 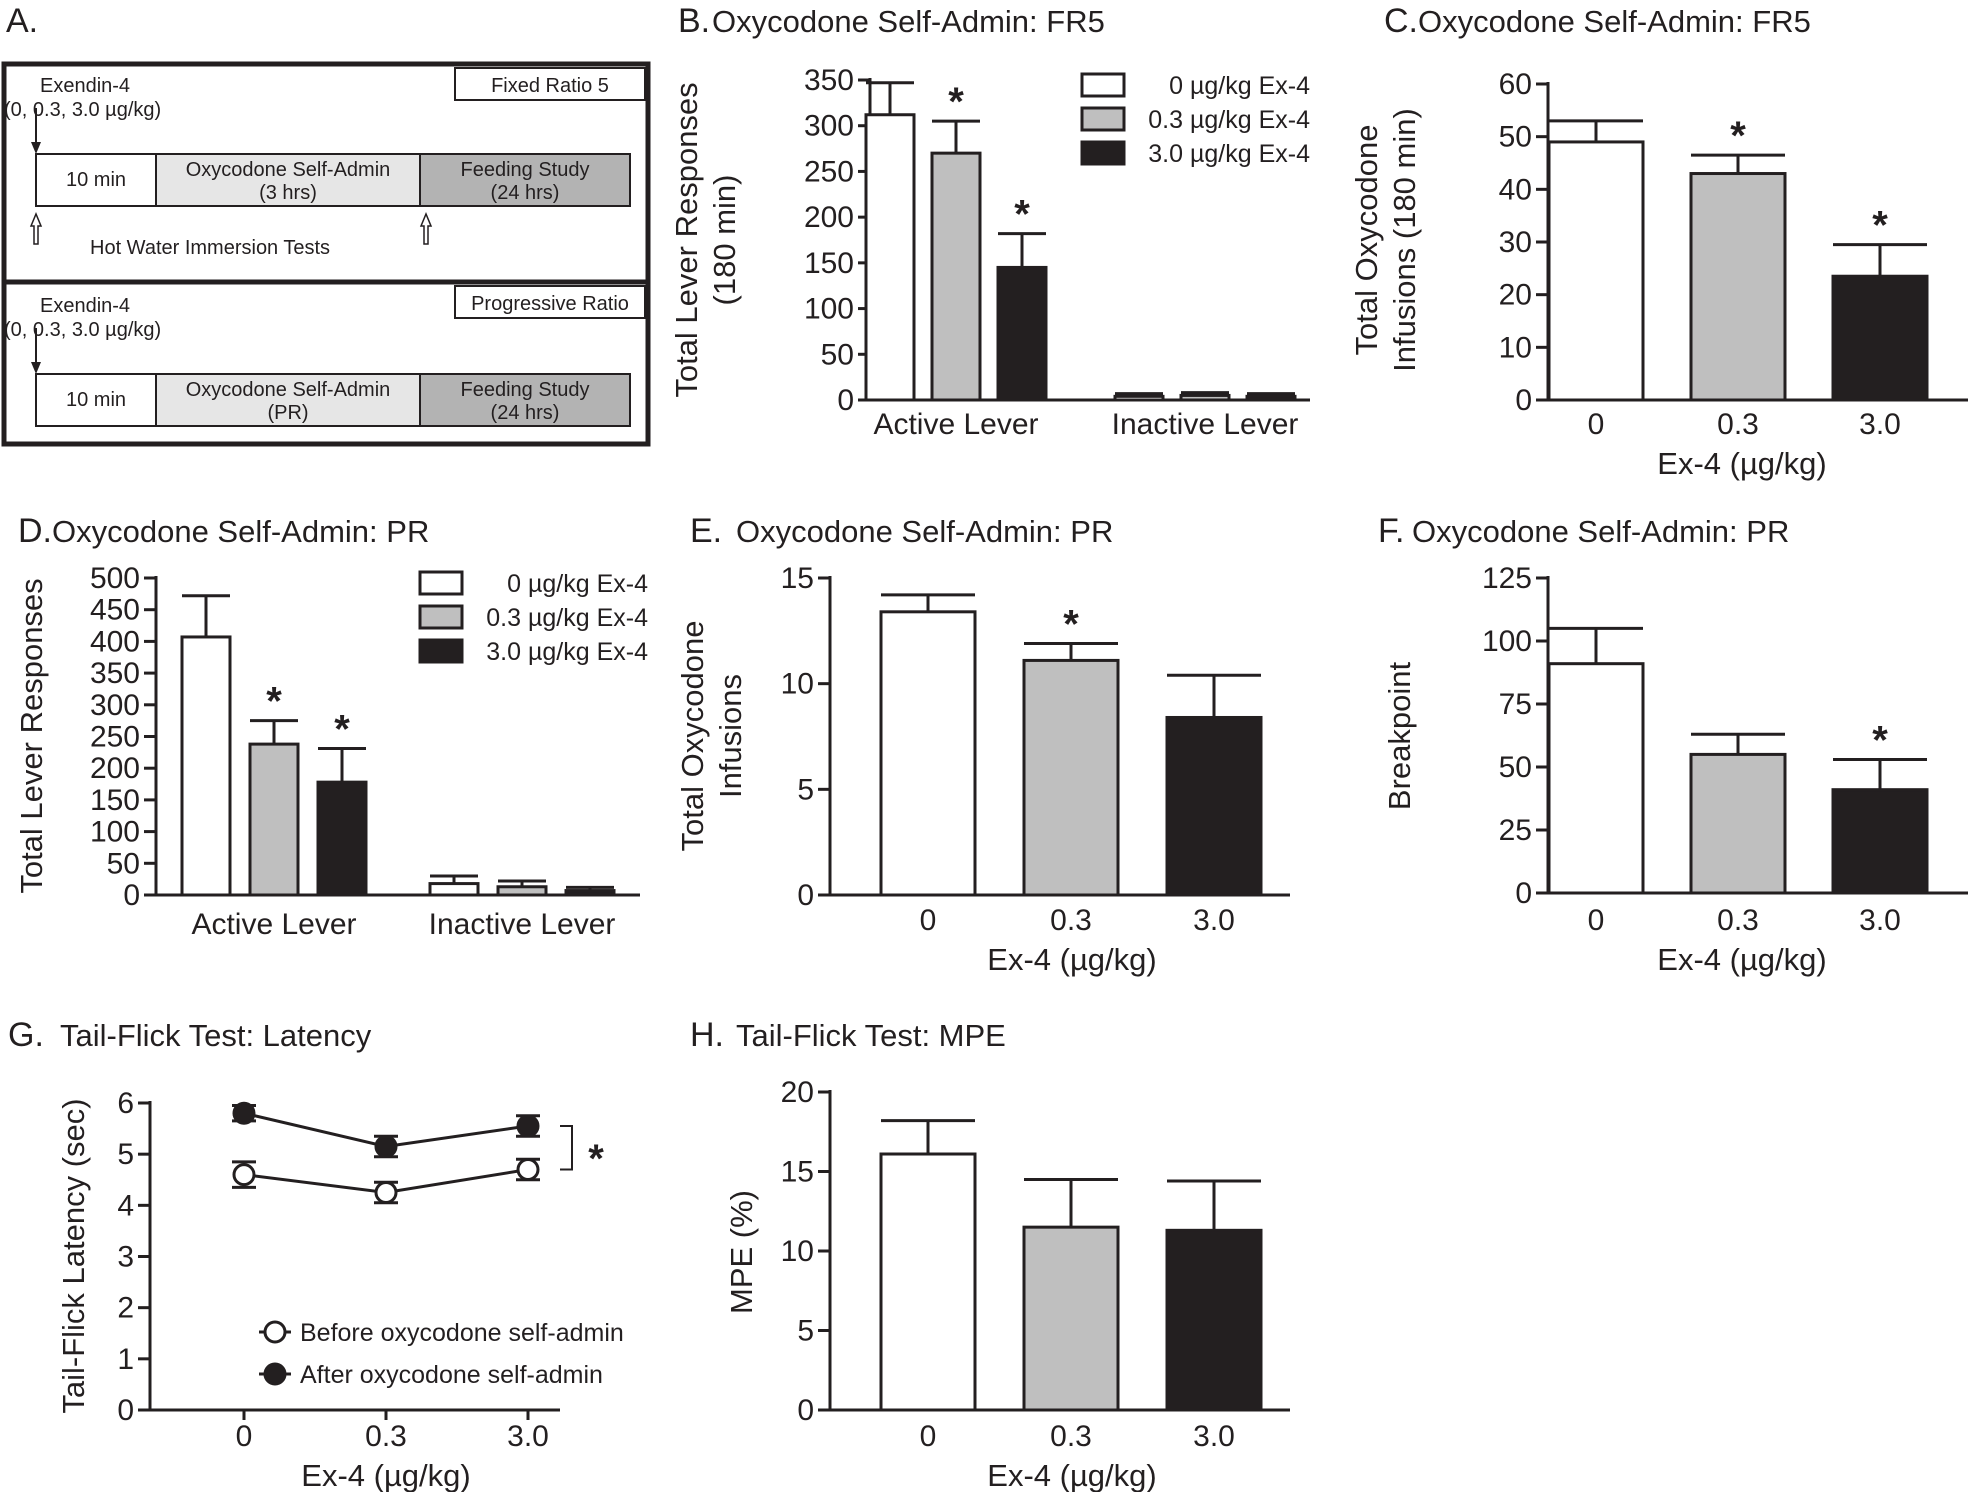 I want to click on x-axis-title: Ex-4 (µg/kg), so click(x=1071, y=1475).